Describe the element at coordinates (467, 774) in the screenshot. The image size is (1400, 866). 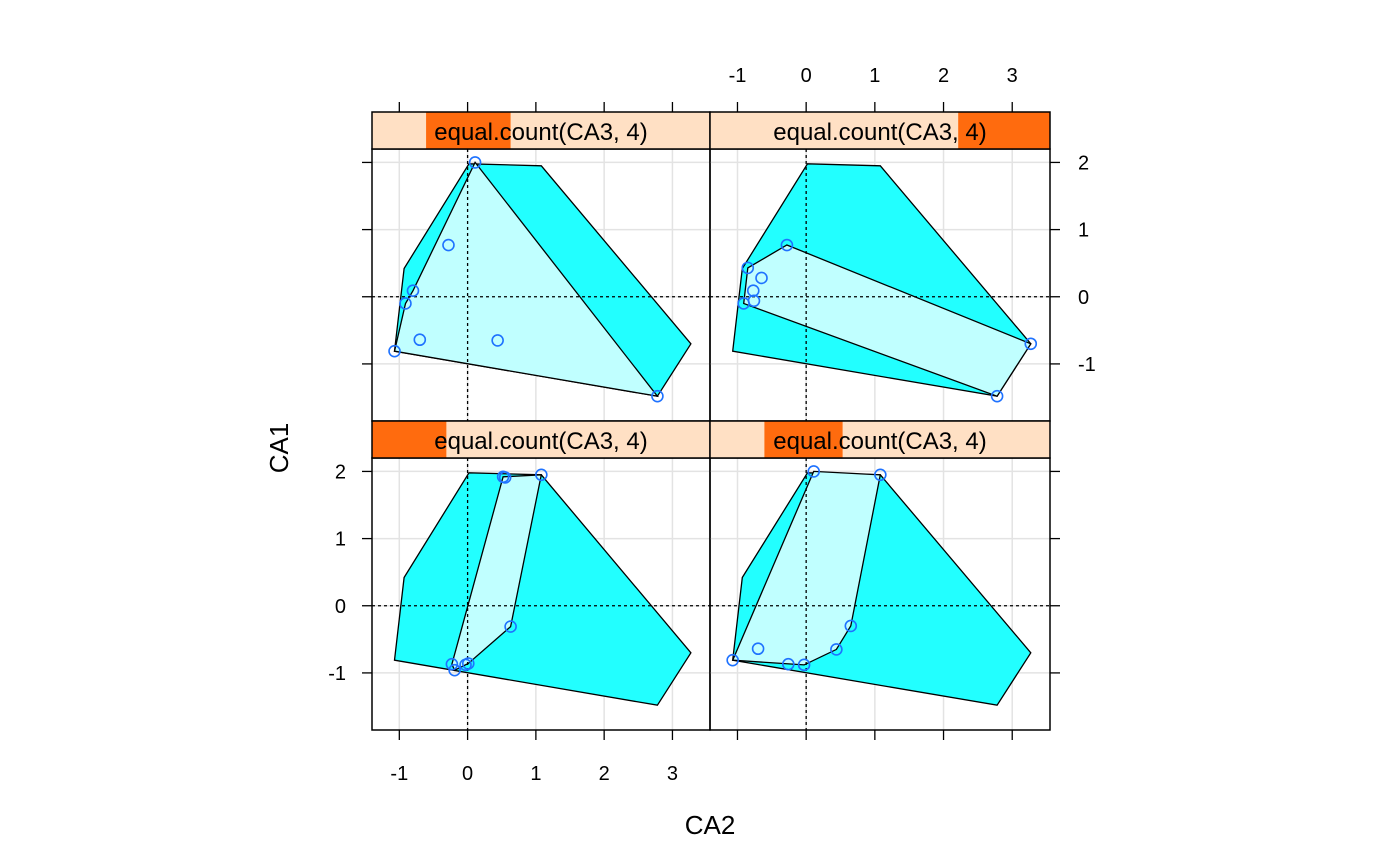
I see `x-tick-label-bottom: 0` at that location.